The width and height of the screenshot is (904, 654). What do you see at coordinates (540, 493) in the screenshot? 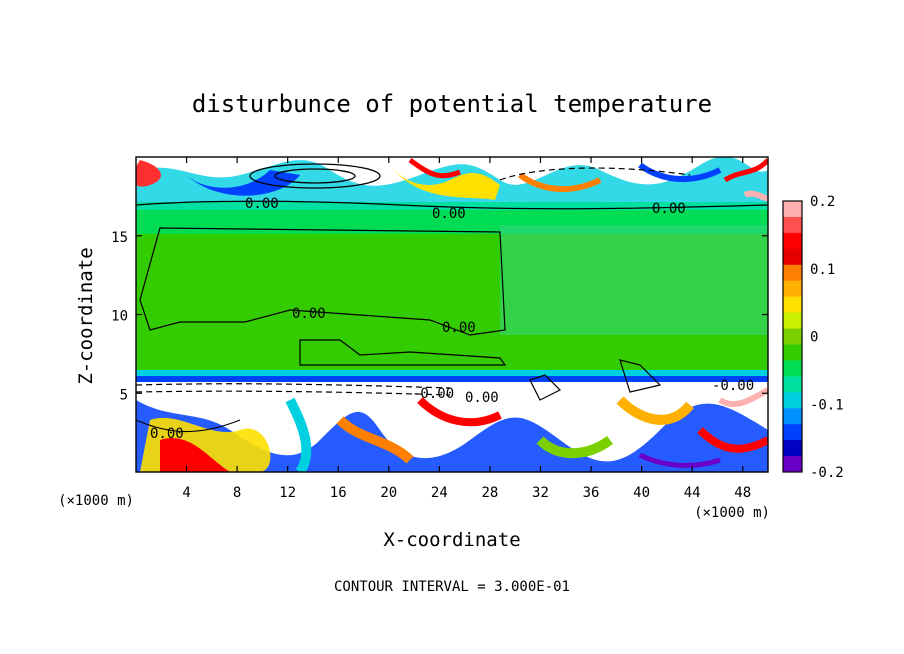
I see `x-tick-label: 32` at bounding box center [540, 493].